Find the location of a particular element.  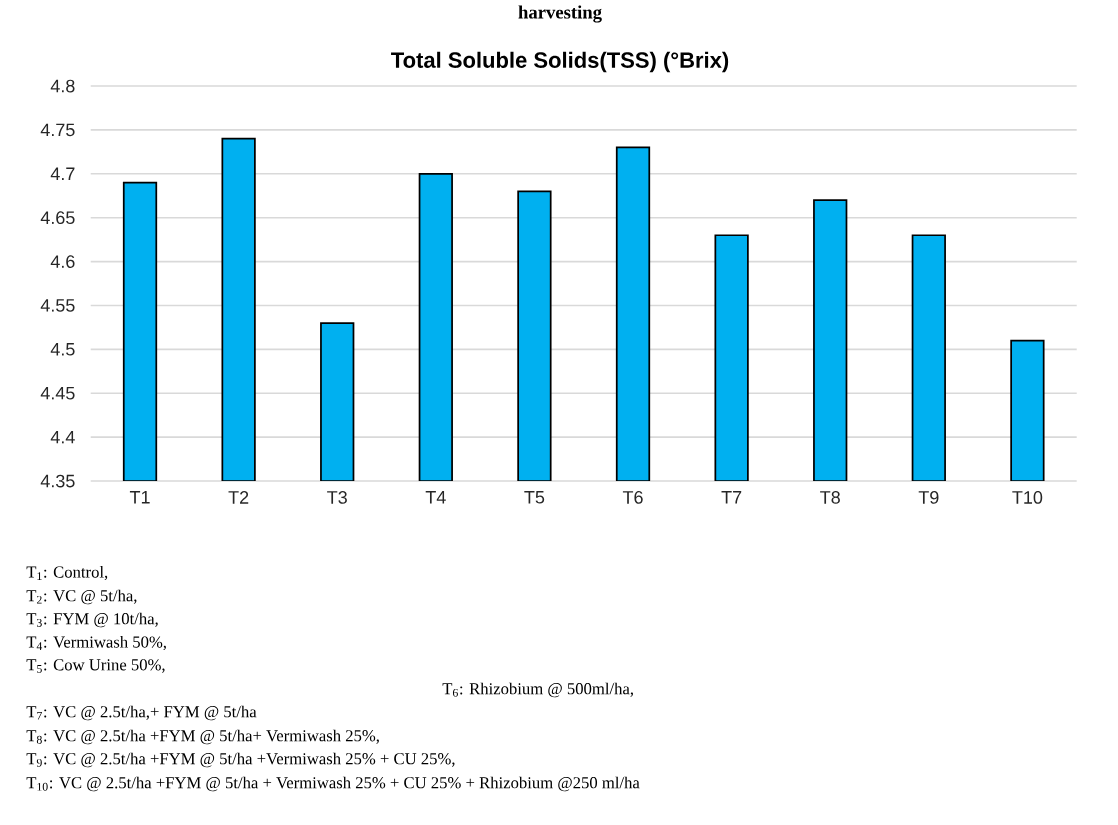

x-tick-label: T8 is located at coordinates (830, 497).